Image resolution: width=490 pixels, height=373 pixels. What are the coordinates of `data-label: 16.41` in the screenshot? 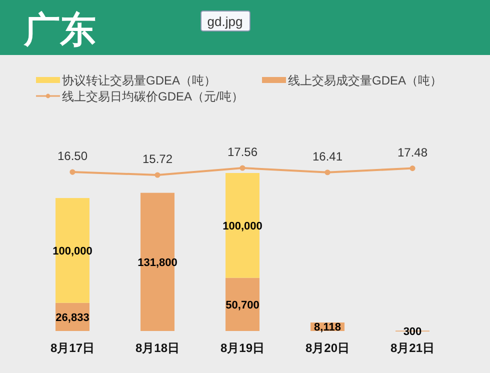 It's located at (327, 156).